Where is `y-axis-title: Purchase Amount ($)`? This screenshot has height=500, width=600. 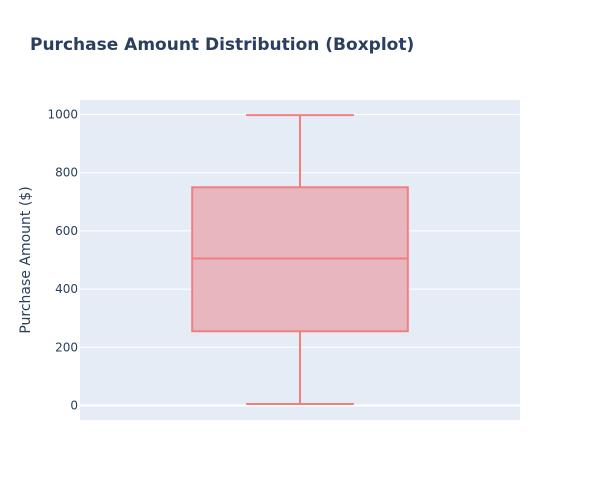 y-axis-title: Purchase Amount ($) is located at coordinates (26, 259).